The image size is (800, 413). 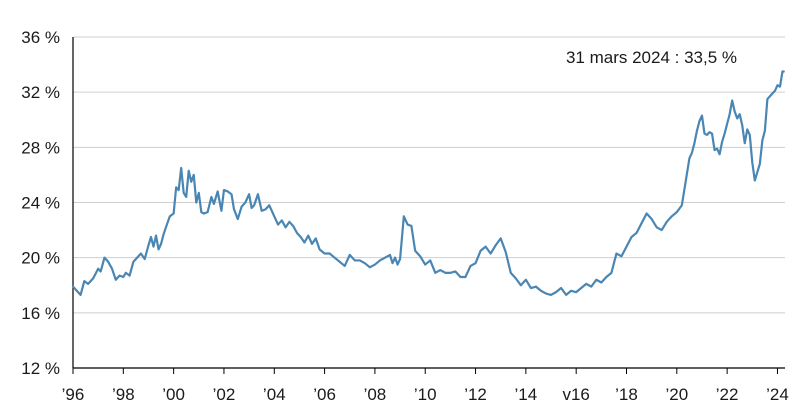 I want to click on x-tick-label: ’20, so click(x=676, y=394).